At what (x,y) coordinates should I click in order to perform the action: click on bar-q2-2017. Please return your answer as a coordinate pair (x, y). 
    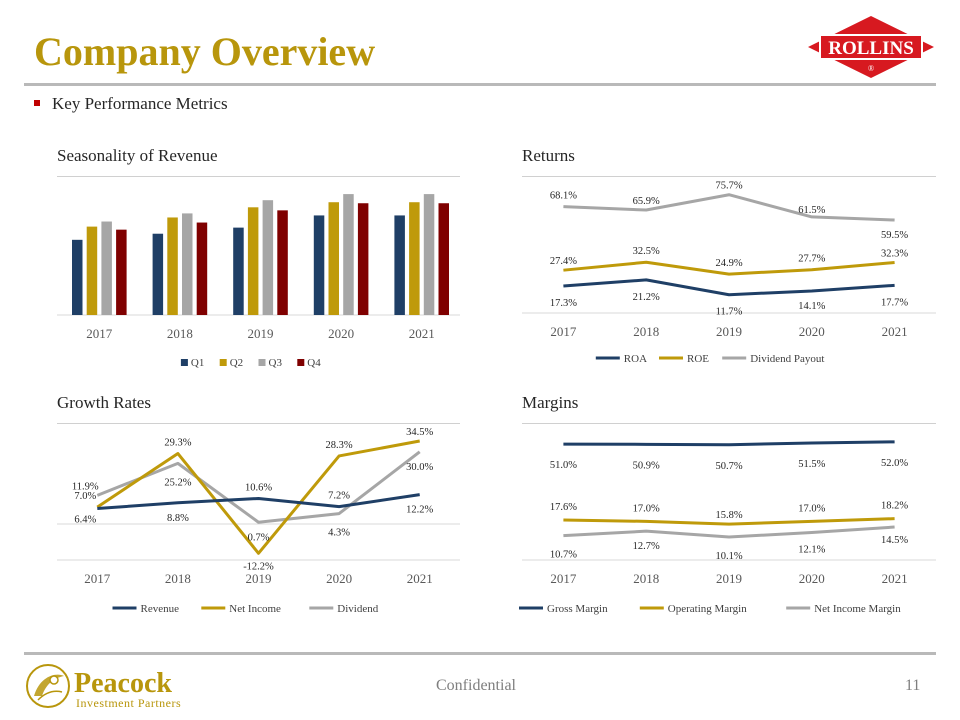
    Looking at the image, I should click on (92, 270).